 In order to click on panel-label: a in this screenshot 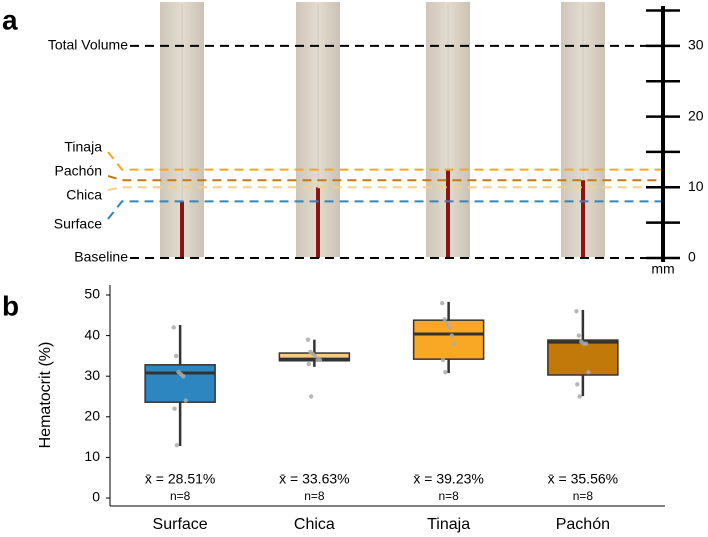, I will do `click(10, 19)`.